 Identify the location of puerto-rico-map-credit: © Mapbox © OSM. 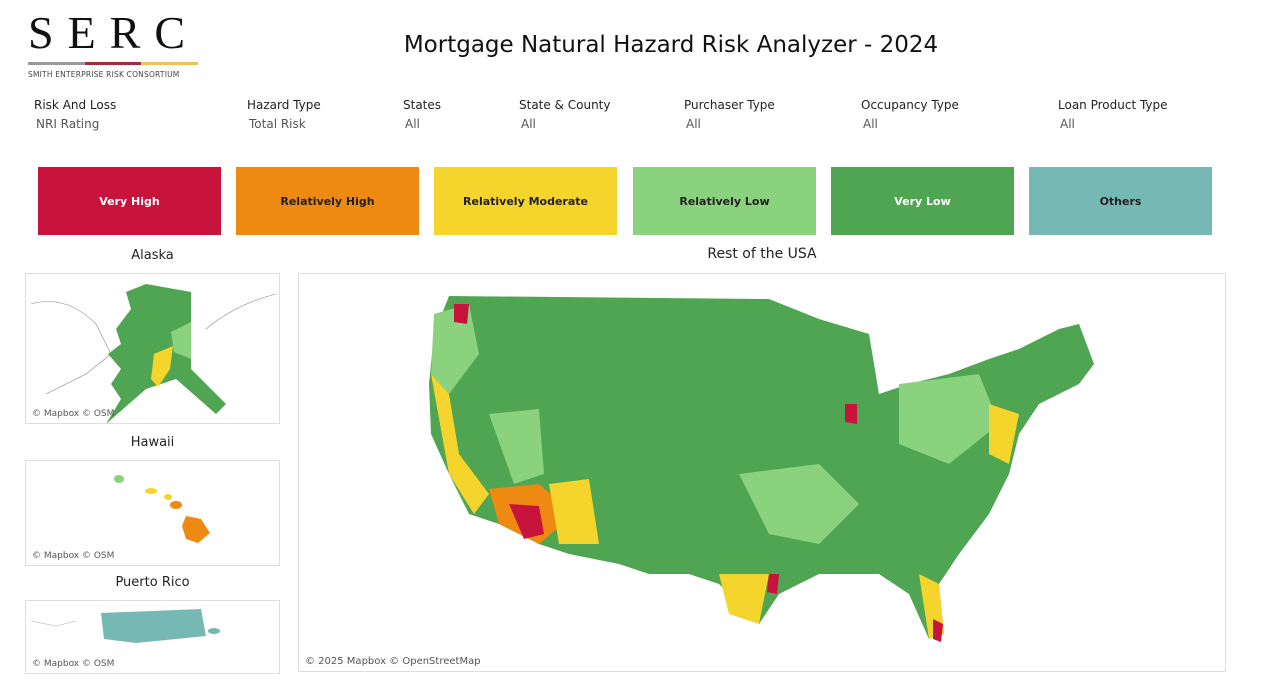
(73, 664).